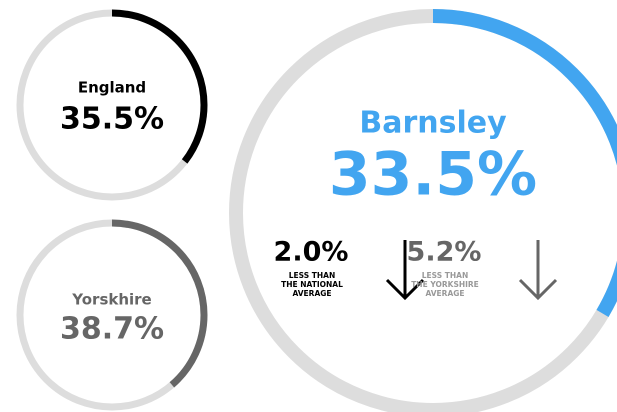  I want to click on comparison-value: 5.2%, so click(444, 252).